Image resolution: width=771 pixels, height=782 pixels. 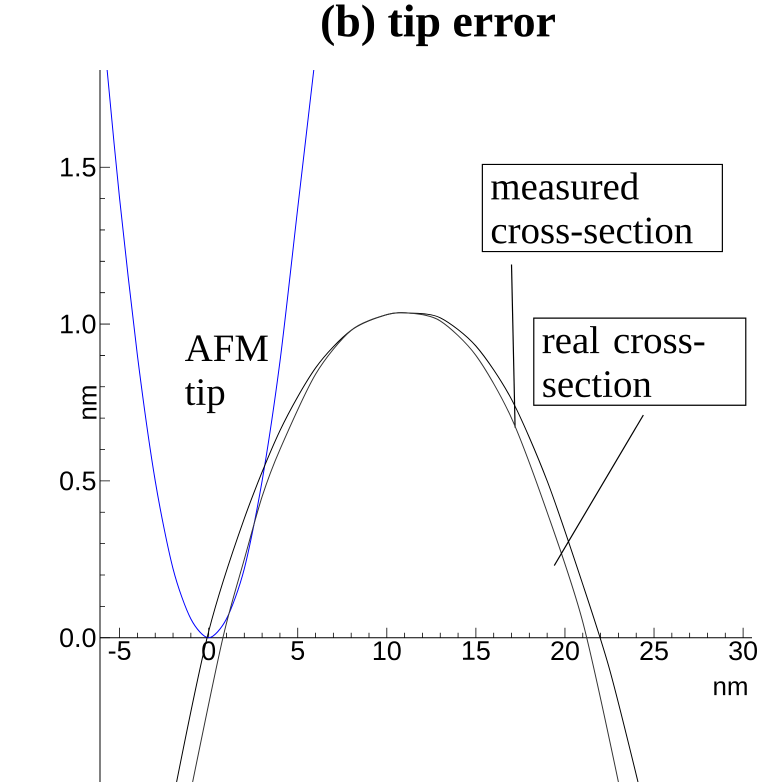 What do you see at coordinates (119, 650) in the screenshot?
I see `x-tick-label: -5` at bounding box center [119, 650].